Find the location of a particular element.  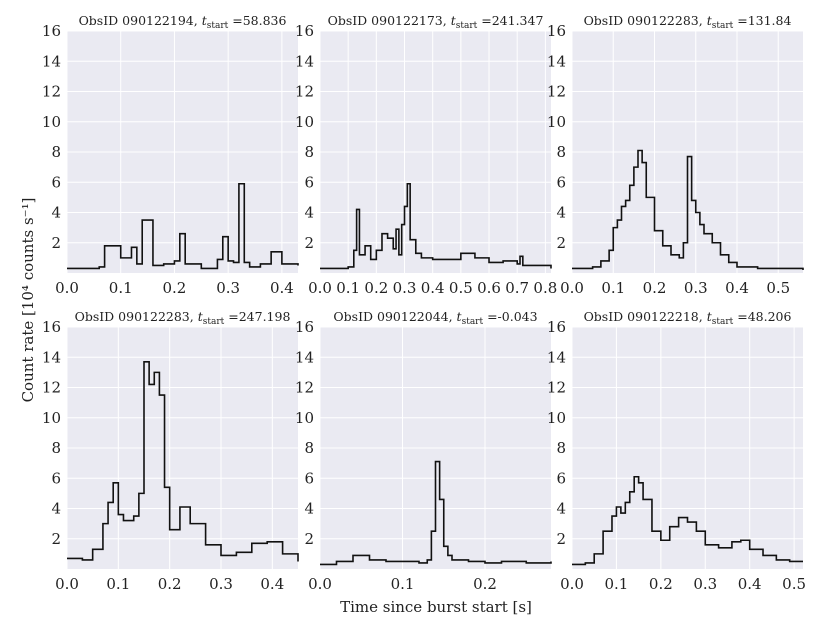

x-tick-label: 0.7 is located at coordinates (517, 288).